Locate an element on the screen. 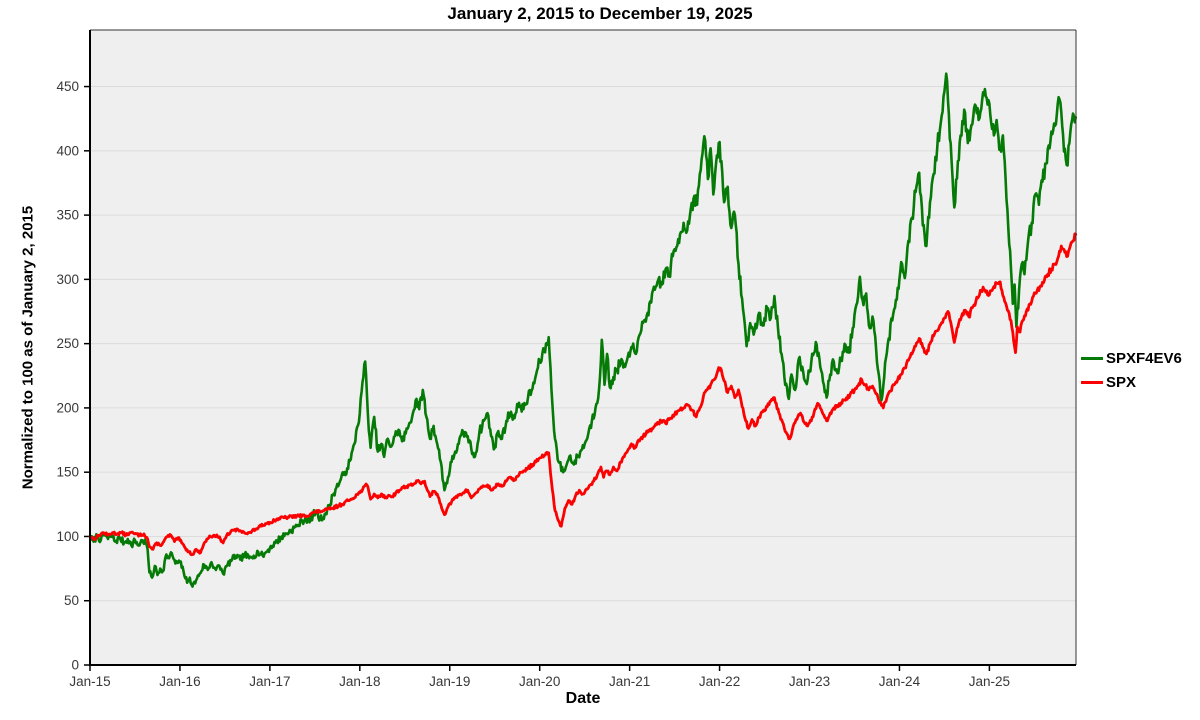  y-tick-label: 400 is located at coordinates (67, 150).